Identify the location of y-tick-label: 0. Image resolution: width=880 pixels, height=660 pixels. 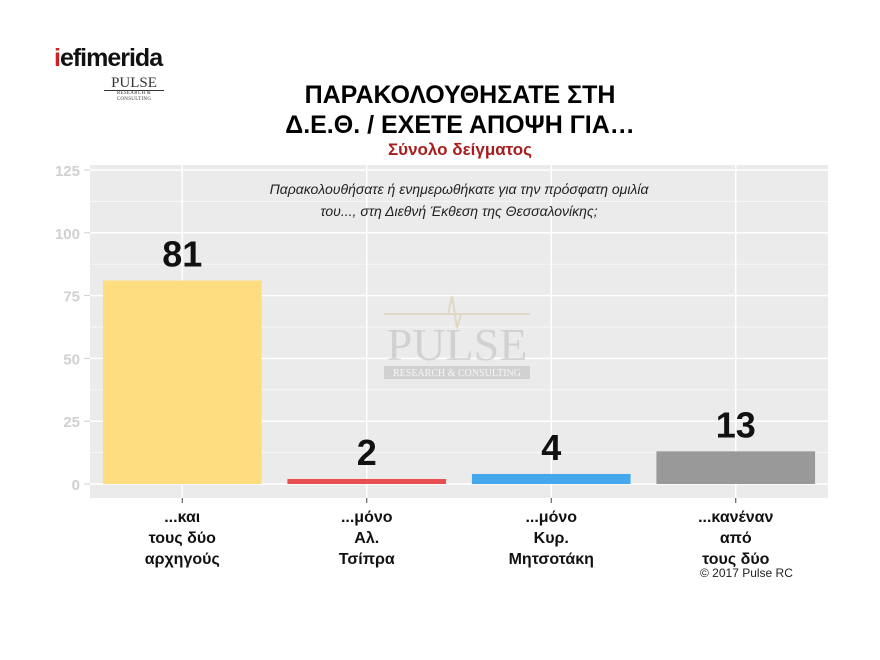
(76, 485).